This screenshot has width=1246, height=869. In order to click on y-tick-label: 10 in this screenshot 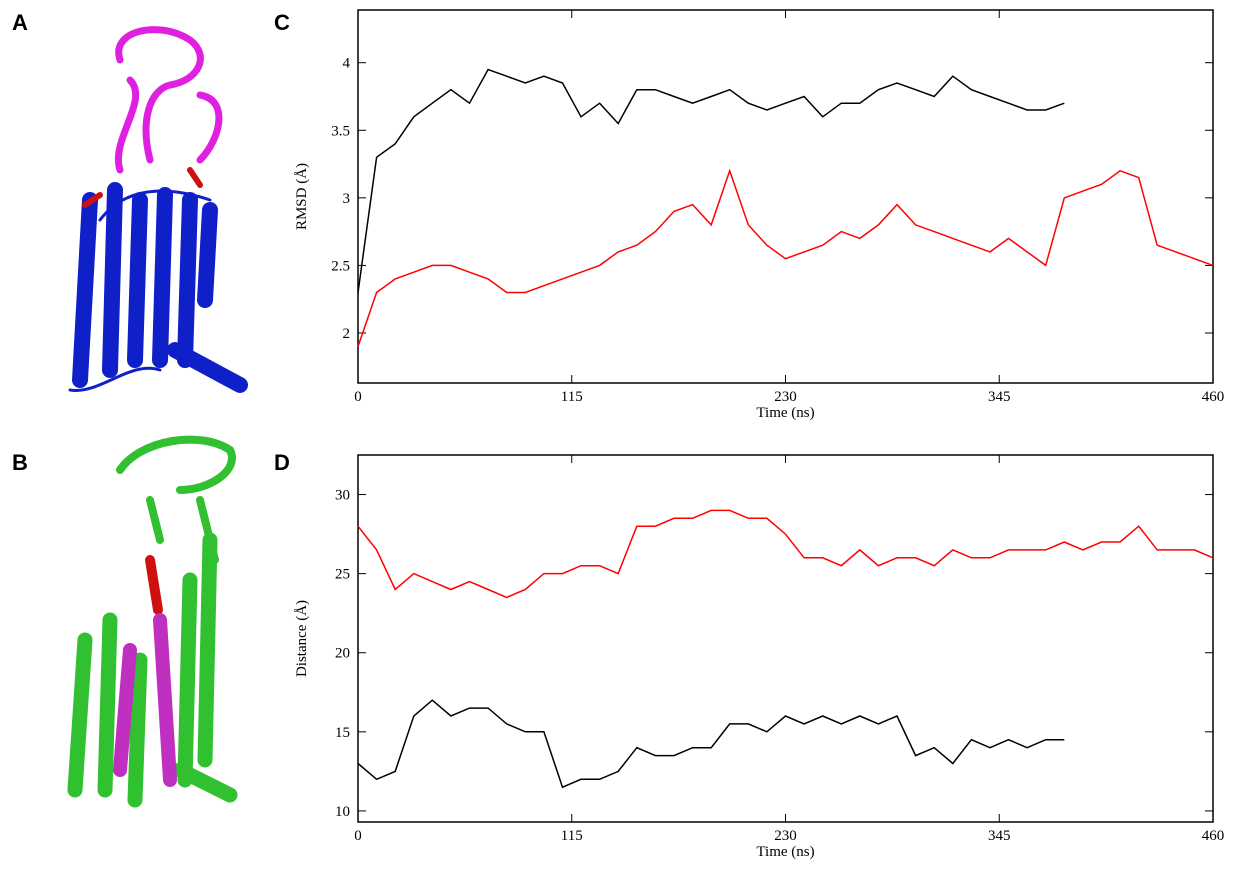, I will do `click(342, 812)`.